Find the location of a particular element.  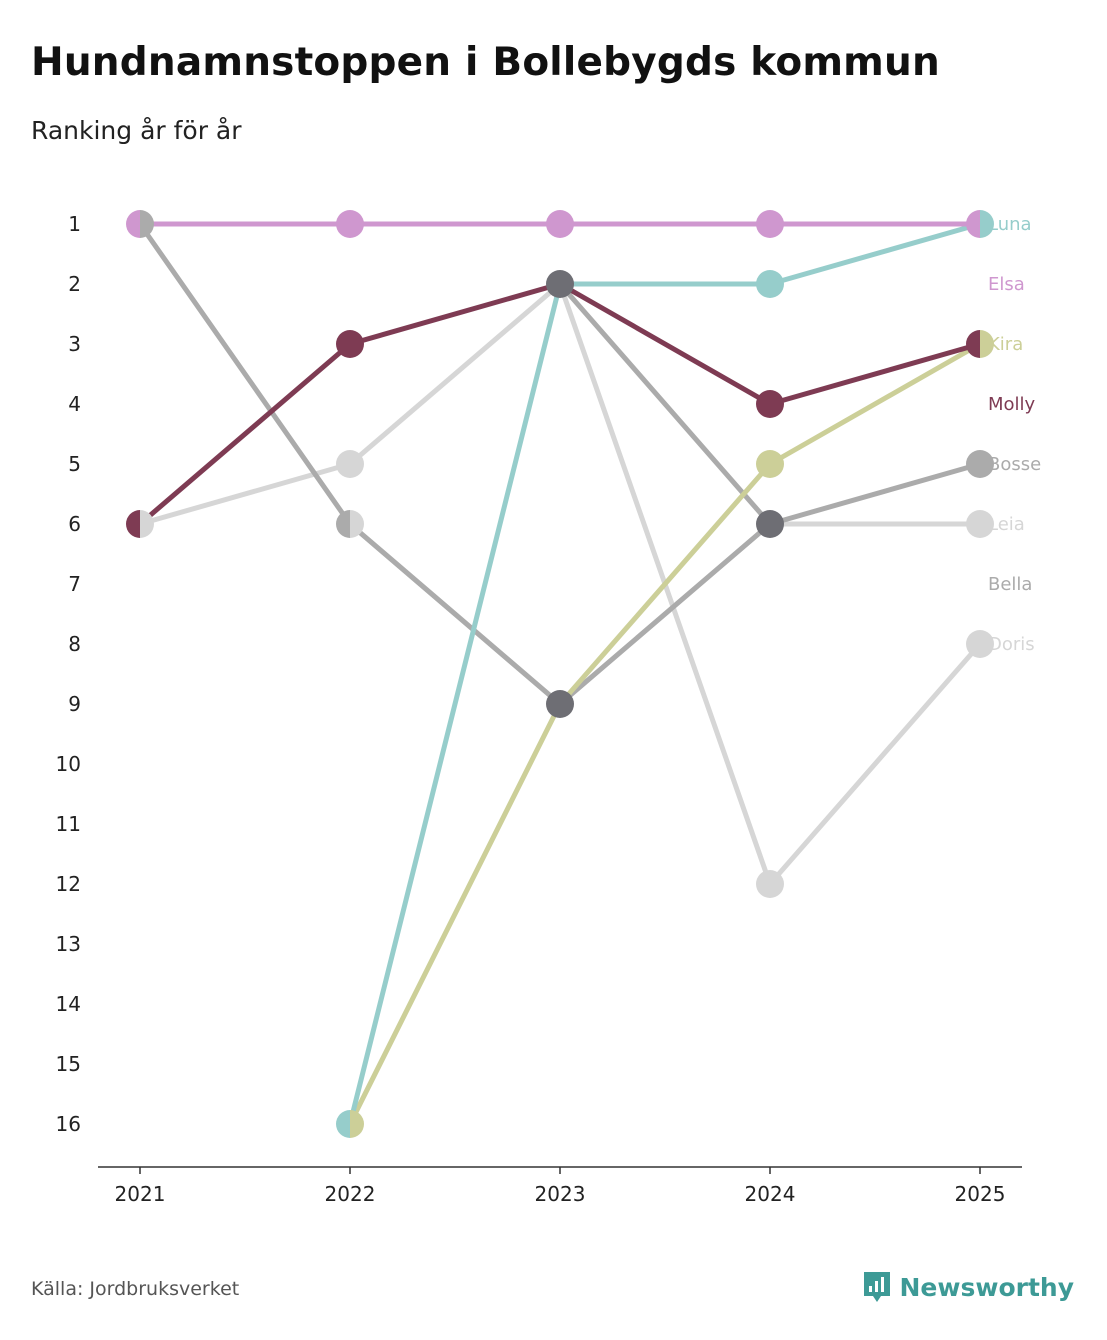

end-label-molly: Molly is located at coordinates (1012, 404).